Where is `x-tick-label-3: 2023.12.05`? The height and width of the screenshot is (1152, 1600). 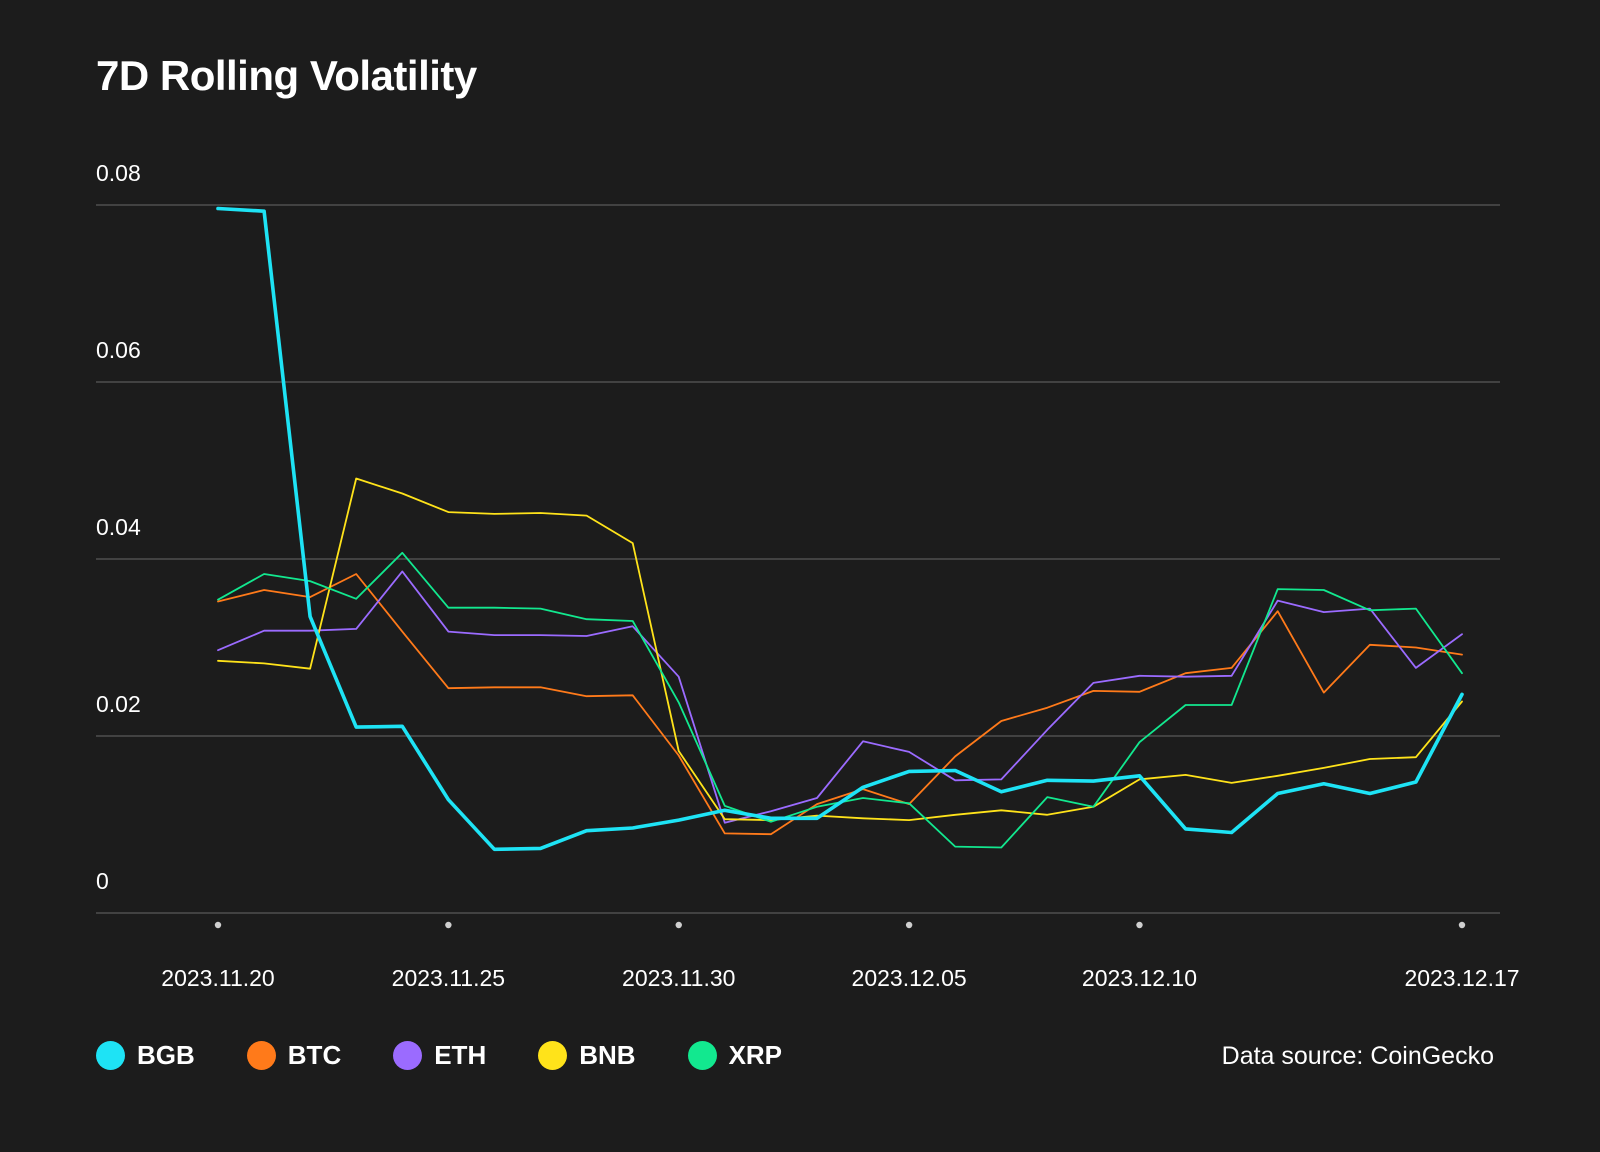
x-tick-label-3: 2023.12.05 is located at coordinates (909, 978).